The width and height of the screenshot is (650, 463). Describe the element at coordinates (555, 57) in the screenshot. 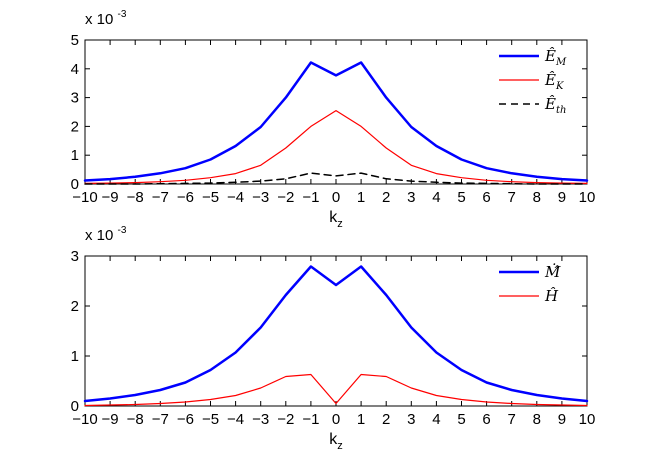

I see `legend-label-1: ÊM` at that location.